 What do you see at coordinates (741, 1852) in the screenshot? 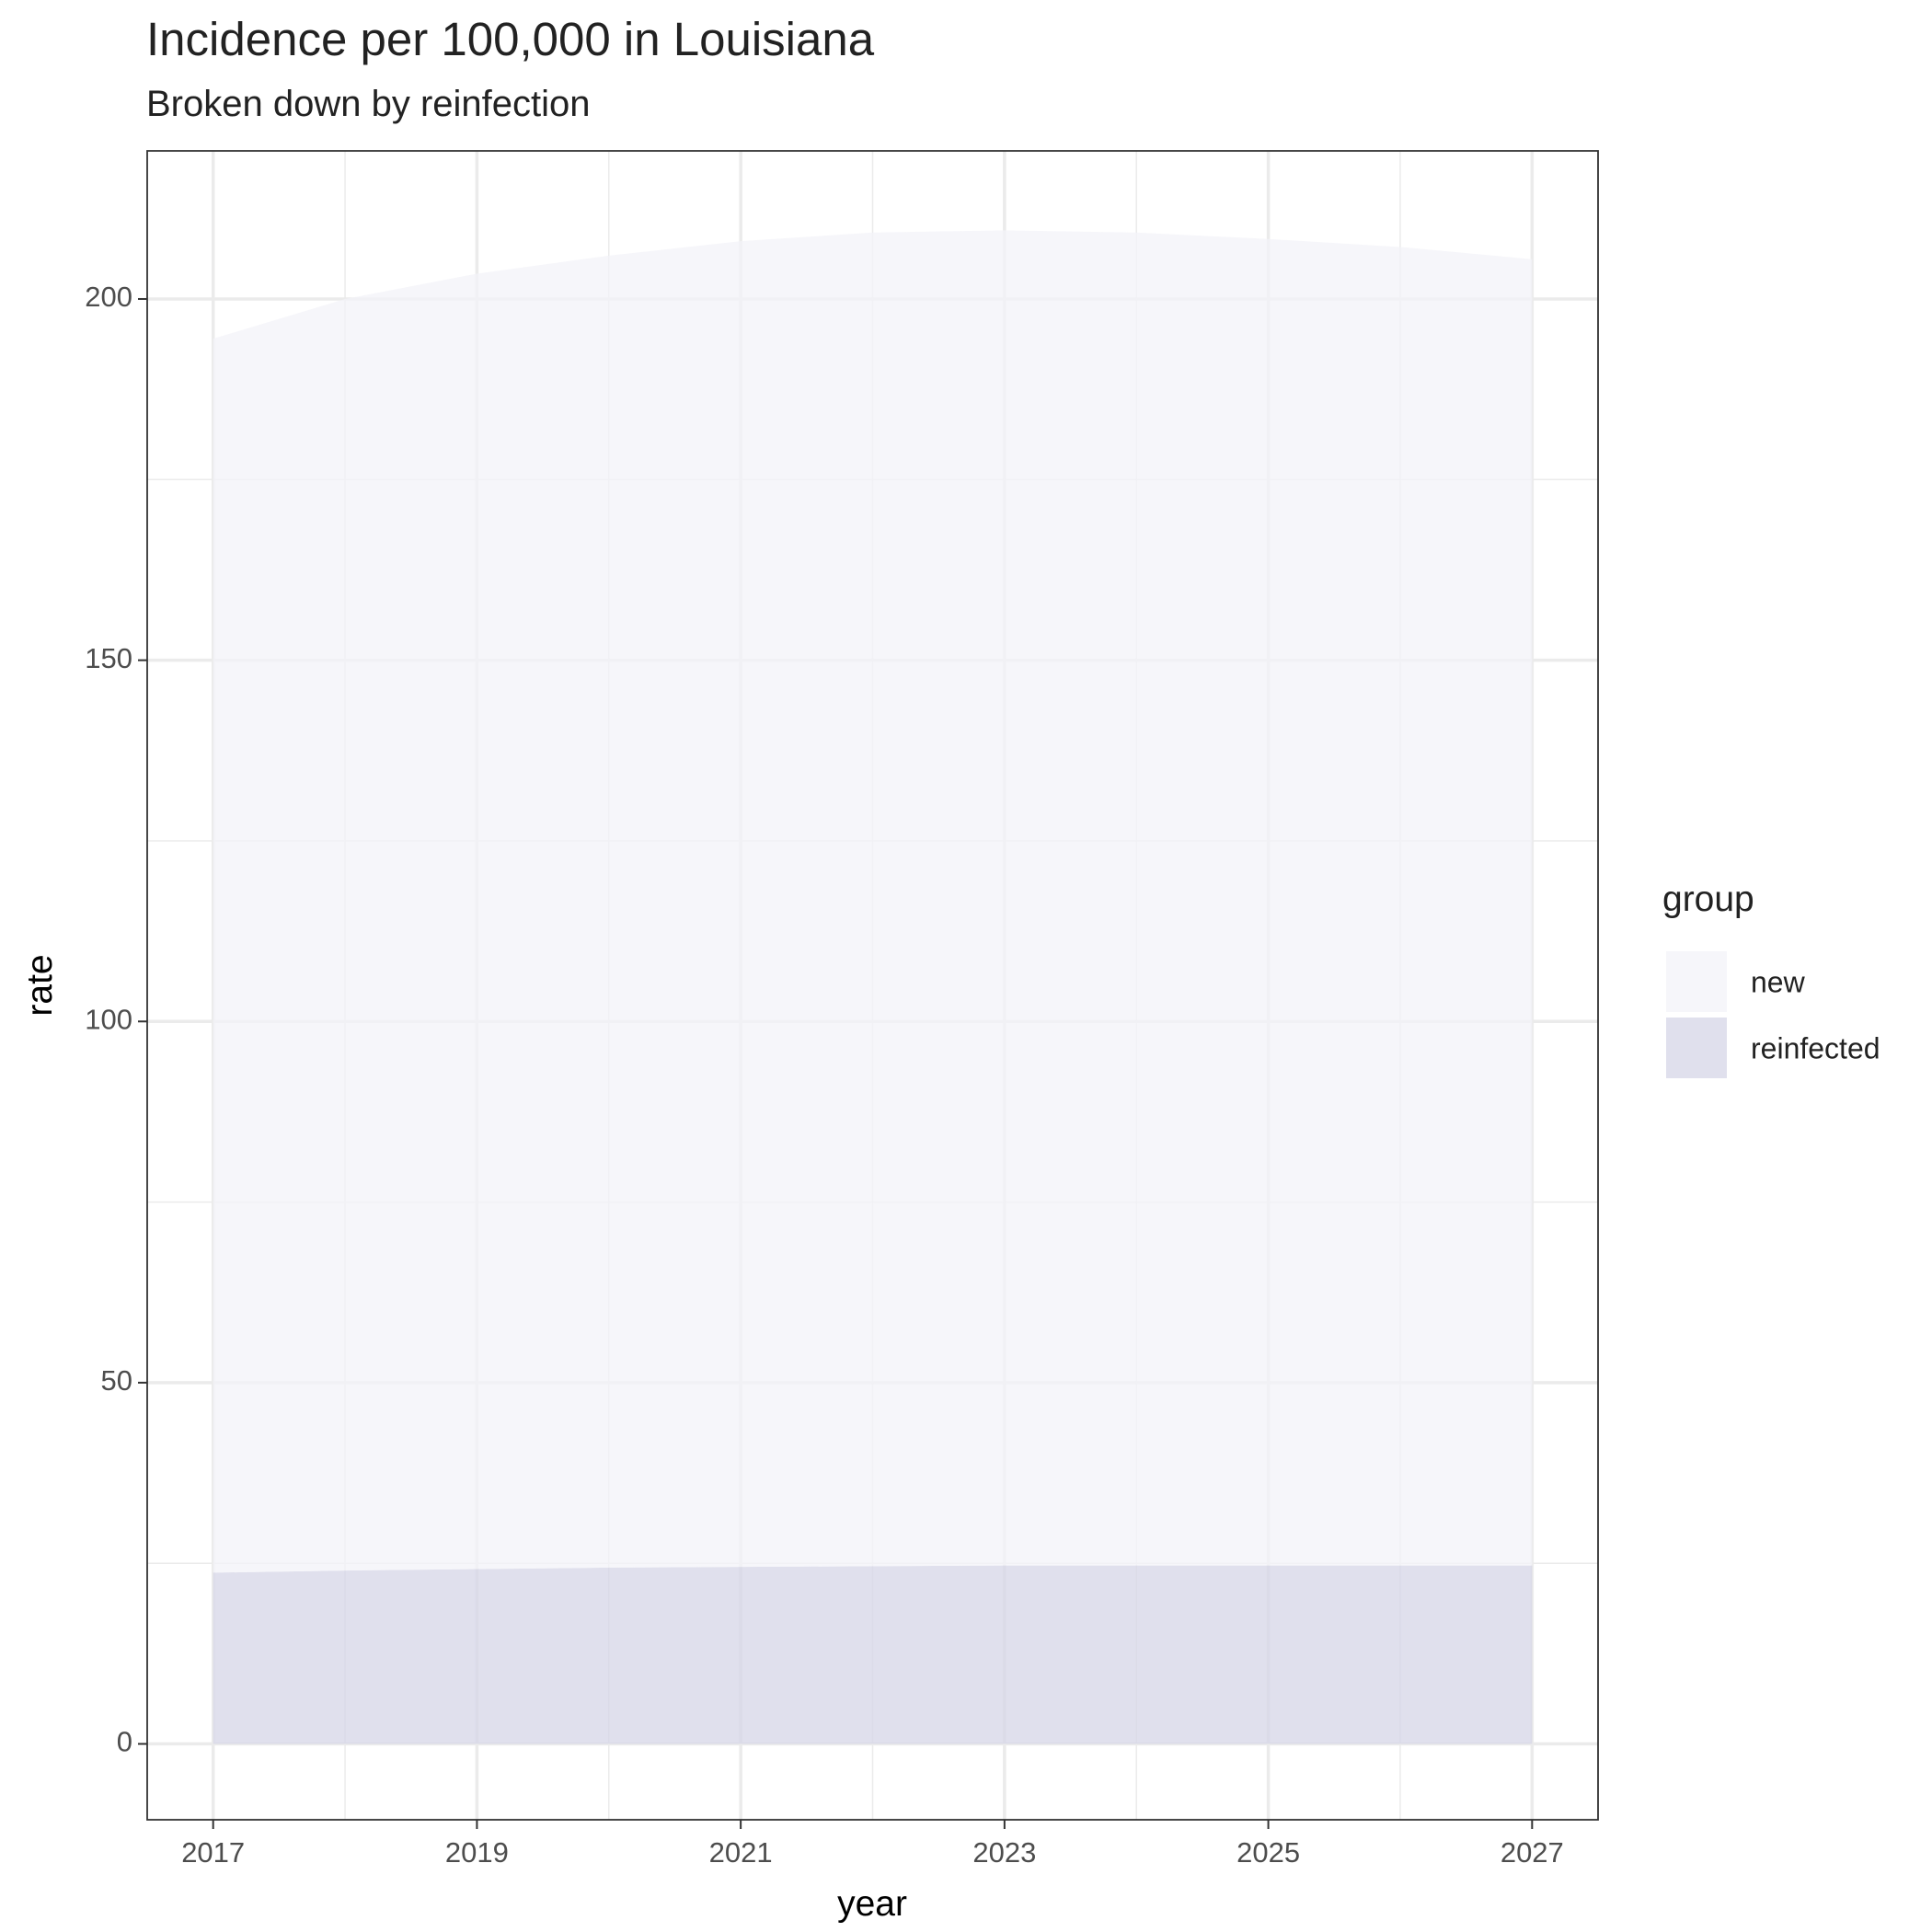
I see `x-tick-label: 2021` at bounding box center [741, 1852].